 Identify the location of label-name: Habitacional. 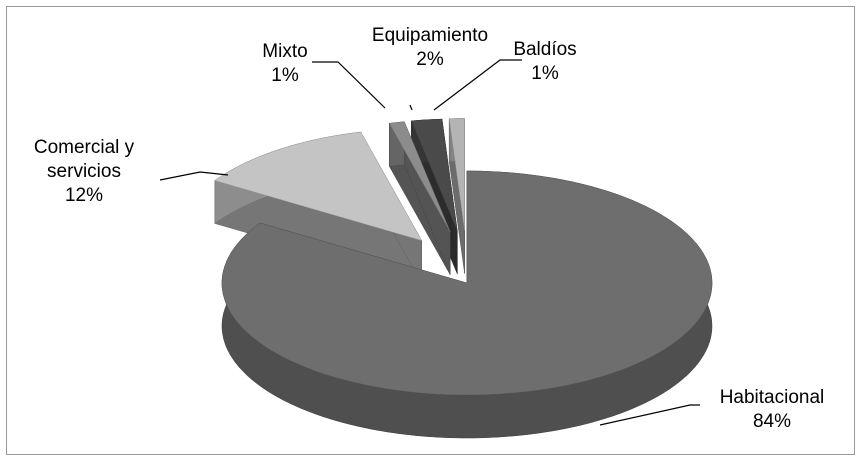
(772, 397).